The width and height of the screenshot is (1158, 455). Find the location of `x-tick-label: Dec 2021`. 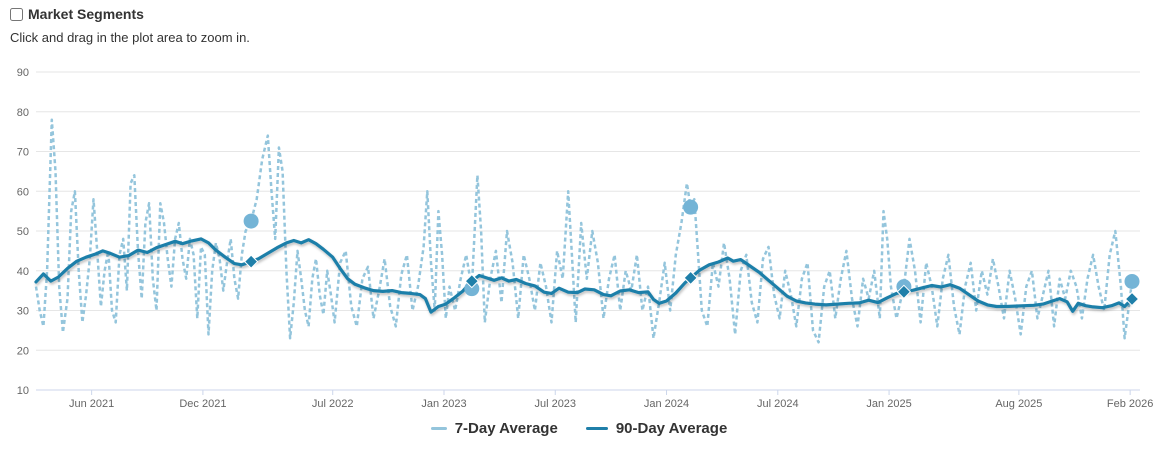

x-tick-label: Dec 2021 is located at coordinates (202, 404).